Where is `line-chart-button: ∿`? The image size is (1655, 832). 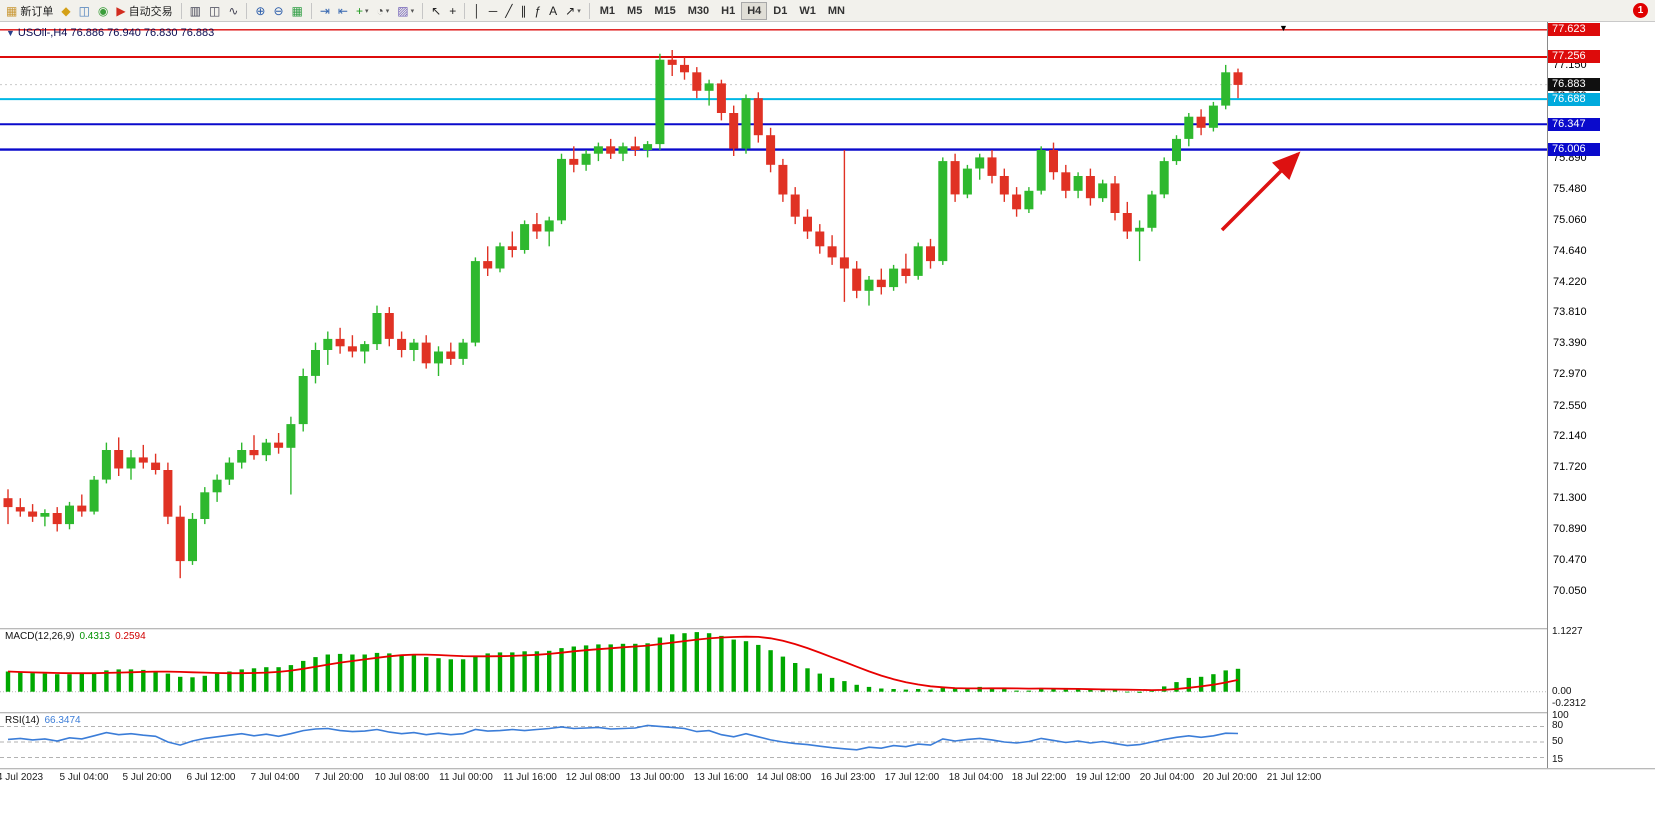 line-chart-button: ∿ is located at coordinates (233, 11).